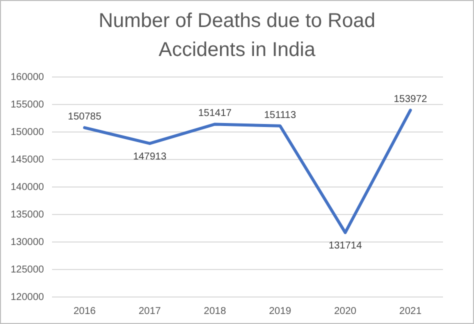  What do you see at coordinates (27, 215) in the screenshot?
I see `y-tick-label: 135000` at bounding box center [27, 215].